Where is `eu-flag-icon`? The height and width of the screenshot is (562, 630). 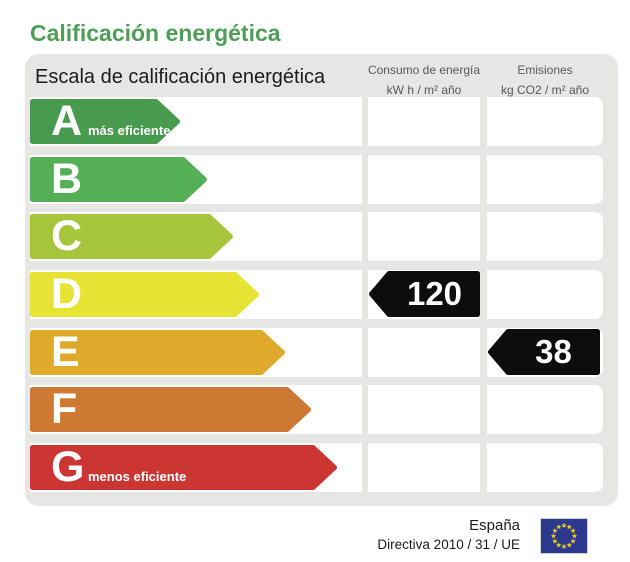 eu-flag-icon is located at coordinates (564, 536).